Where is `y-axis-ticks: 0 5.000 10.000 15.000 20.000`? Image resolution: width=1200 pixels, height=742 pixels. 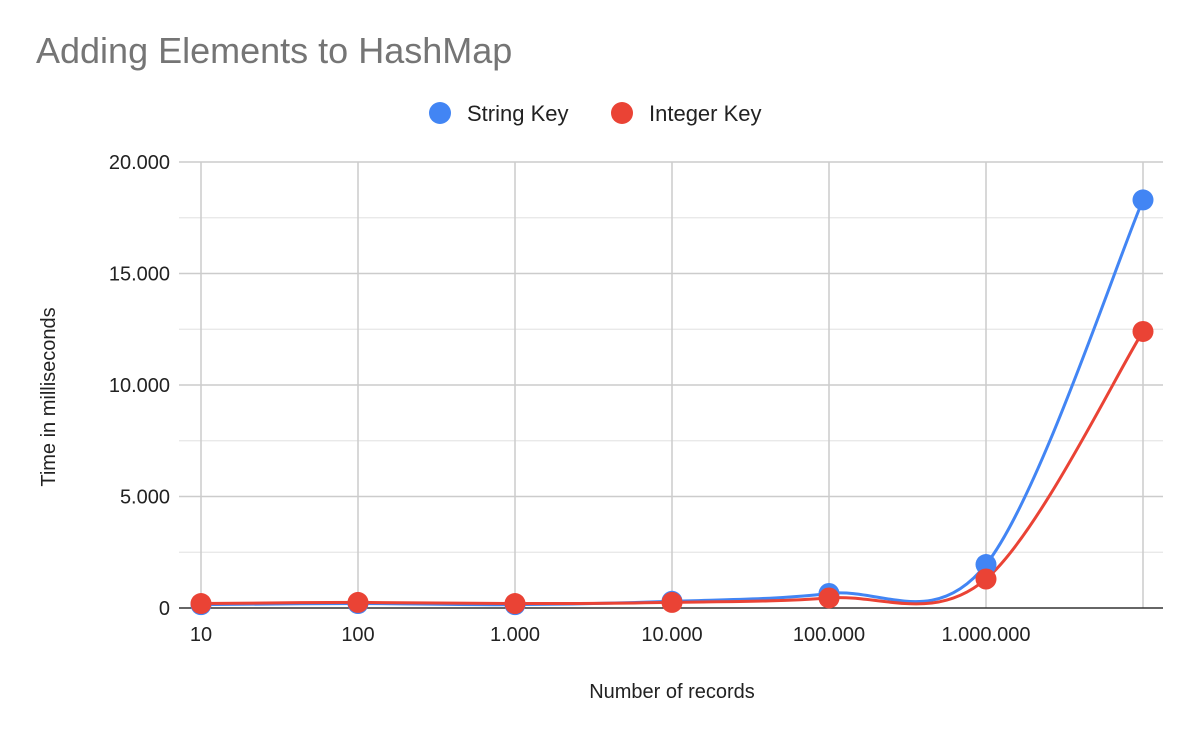 y-axis-ticks: 0 5.000 10.000 15.000 20.000 is located at coordinates (139, 386).